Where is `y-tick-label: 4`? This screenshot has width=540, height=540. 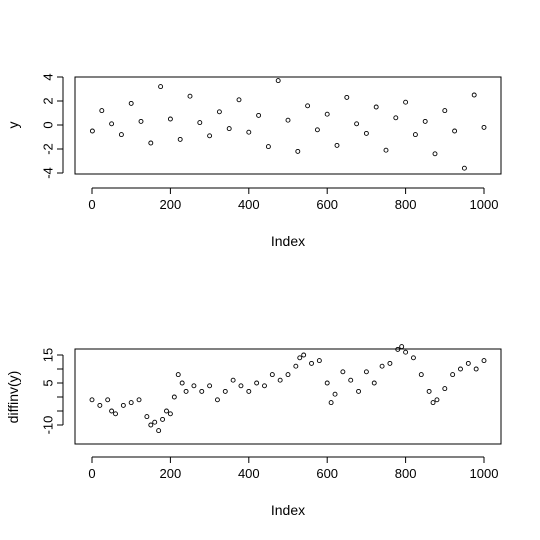
y-tick-label: 4 is located at coordinates (47, 76).